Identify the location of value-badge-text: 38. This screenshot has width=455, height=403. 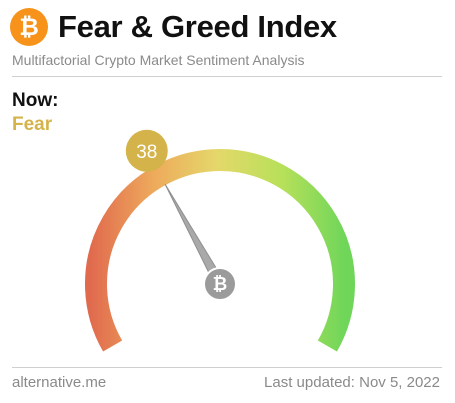
(146, 152).